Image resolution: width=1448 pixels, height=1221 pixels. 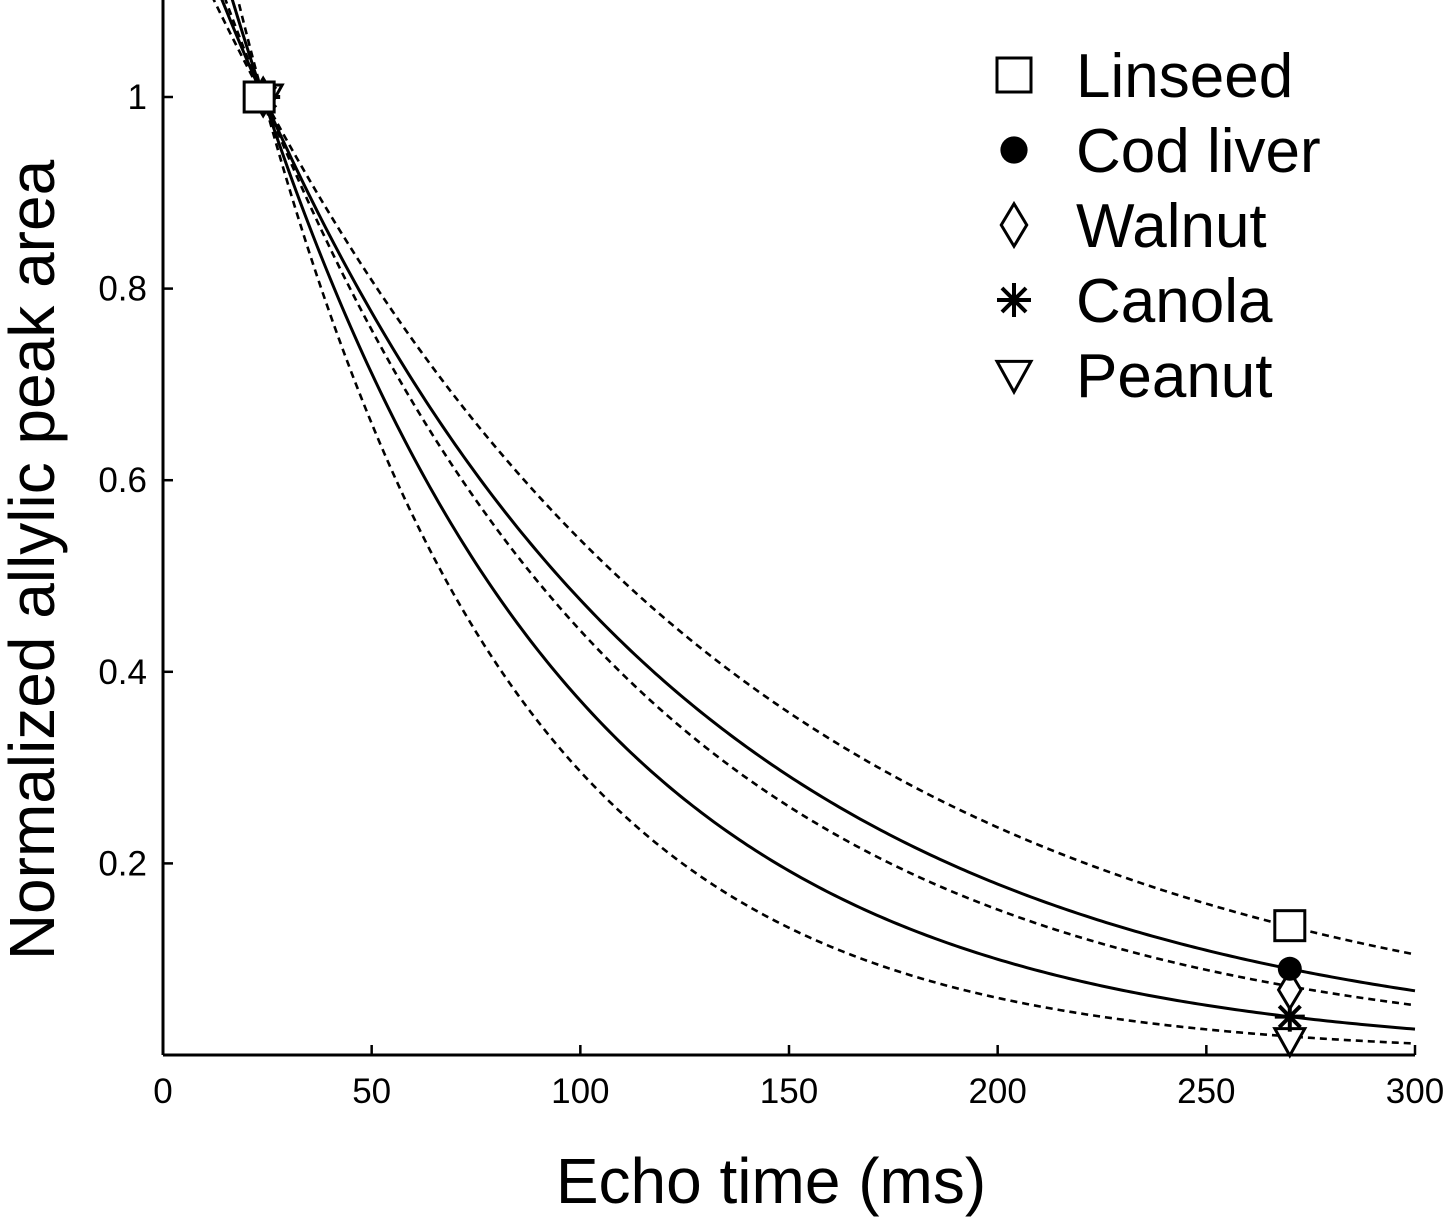 I want to click on legend-label: Peanut, so click(x=1174, y=376).